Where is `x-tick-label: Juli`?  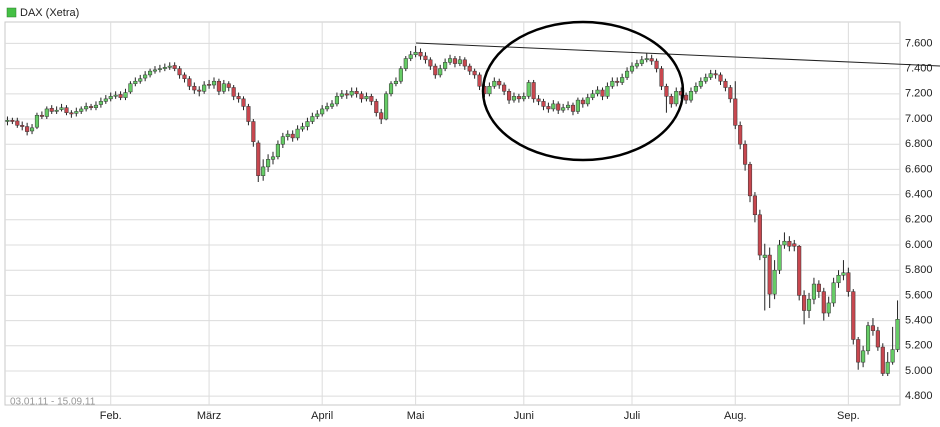
x-tick-label: Juli is located at coordinates (632, 416).